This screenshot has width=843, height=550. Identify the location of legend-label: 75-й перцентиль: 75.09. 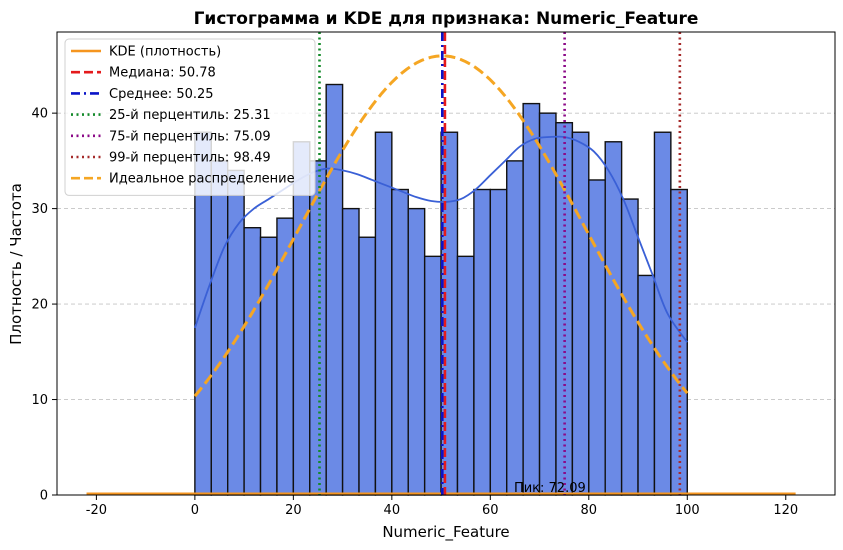
(190, 136).